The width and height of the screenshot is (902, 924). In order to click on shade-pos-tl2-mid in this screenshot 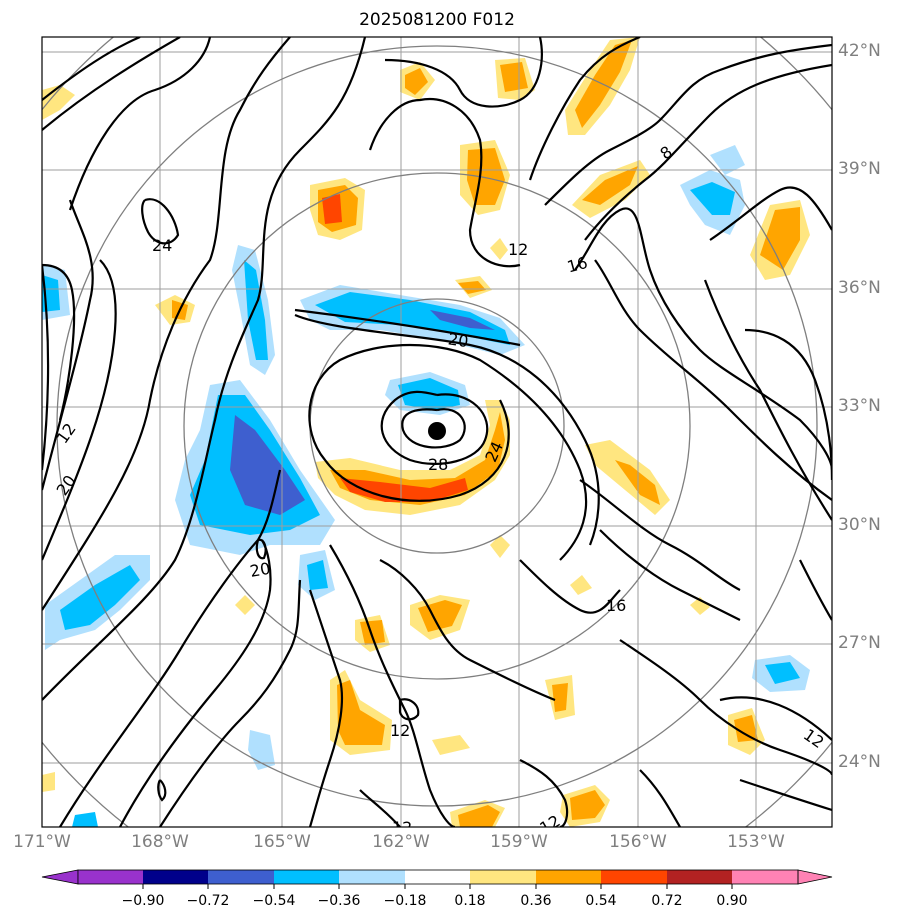, I will do `click(416, 81)`.